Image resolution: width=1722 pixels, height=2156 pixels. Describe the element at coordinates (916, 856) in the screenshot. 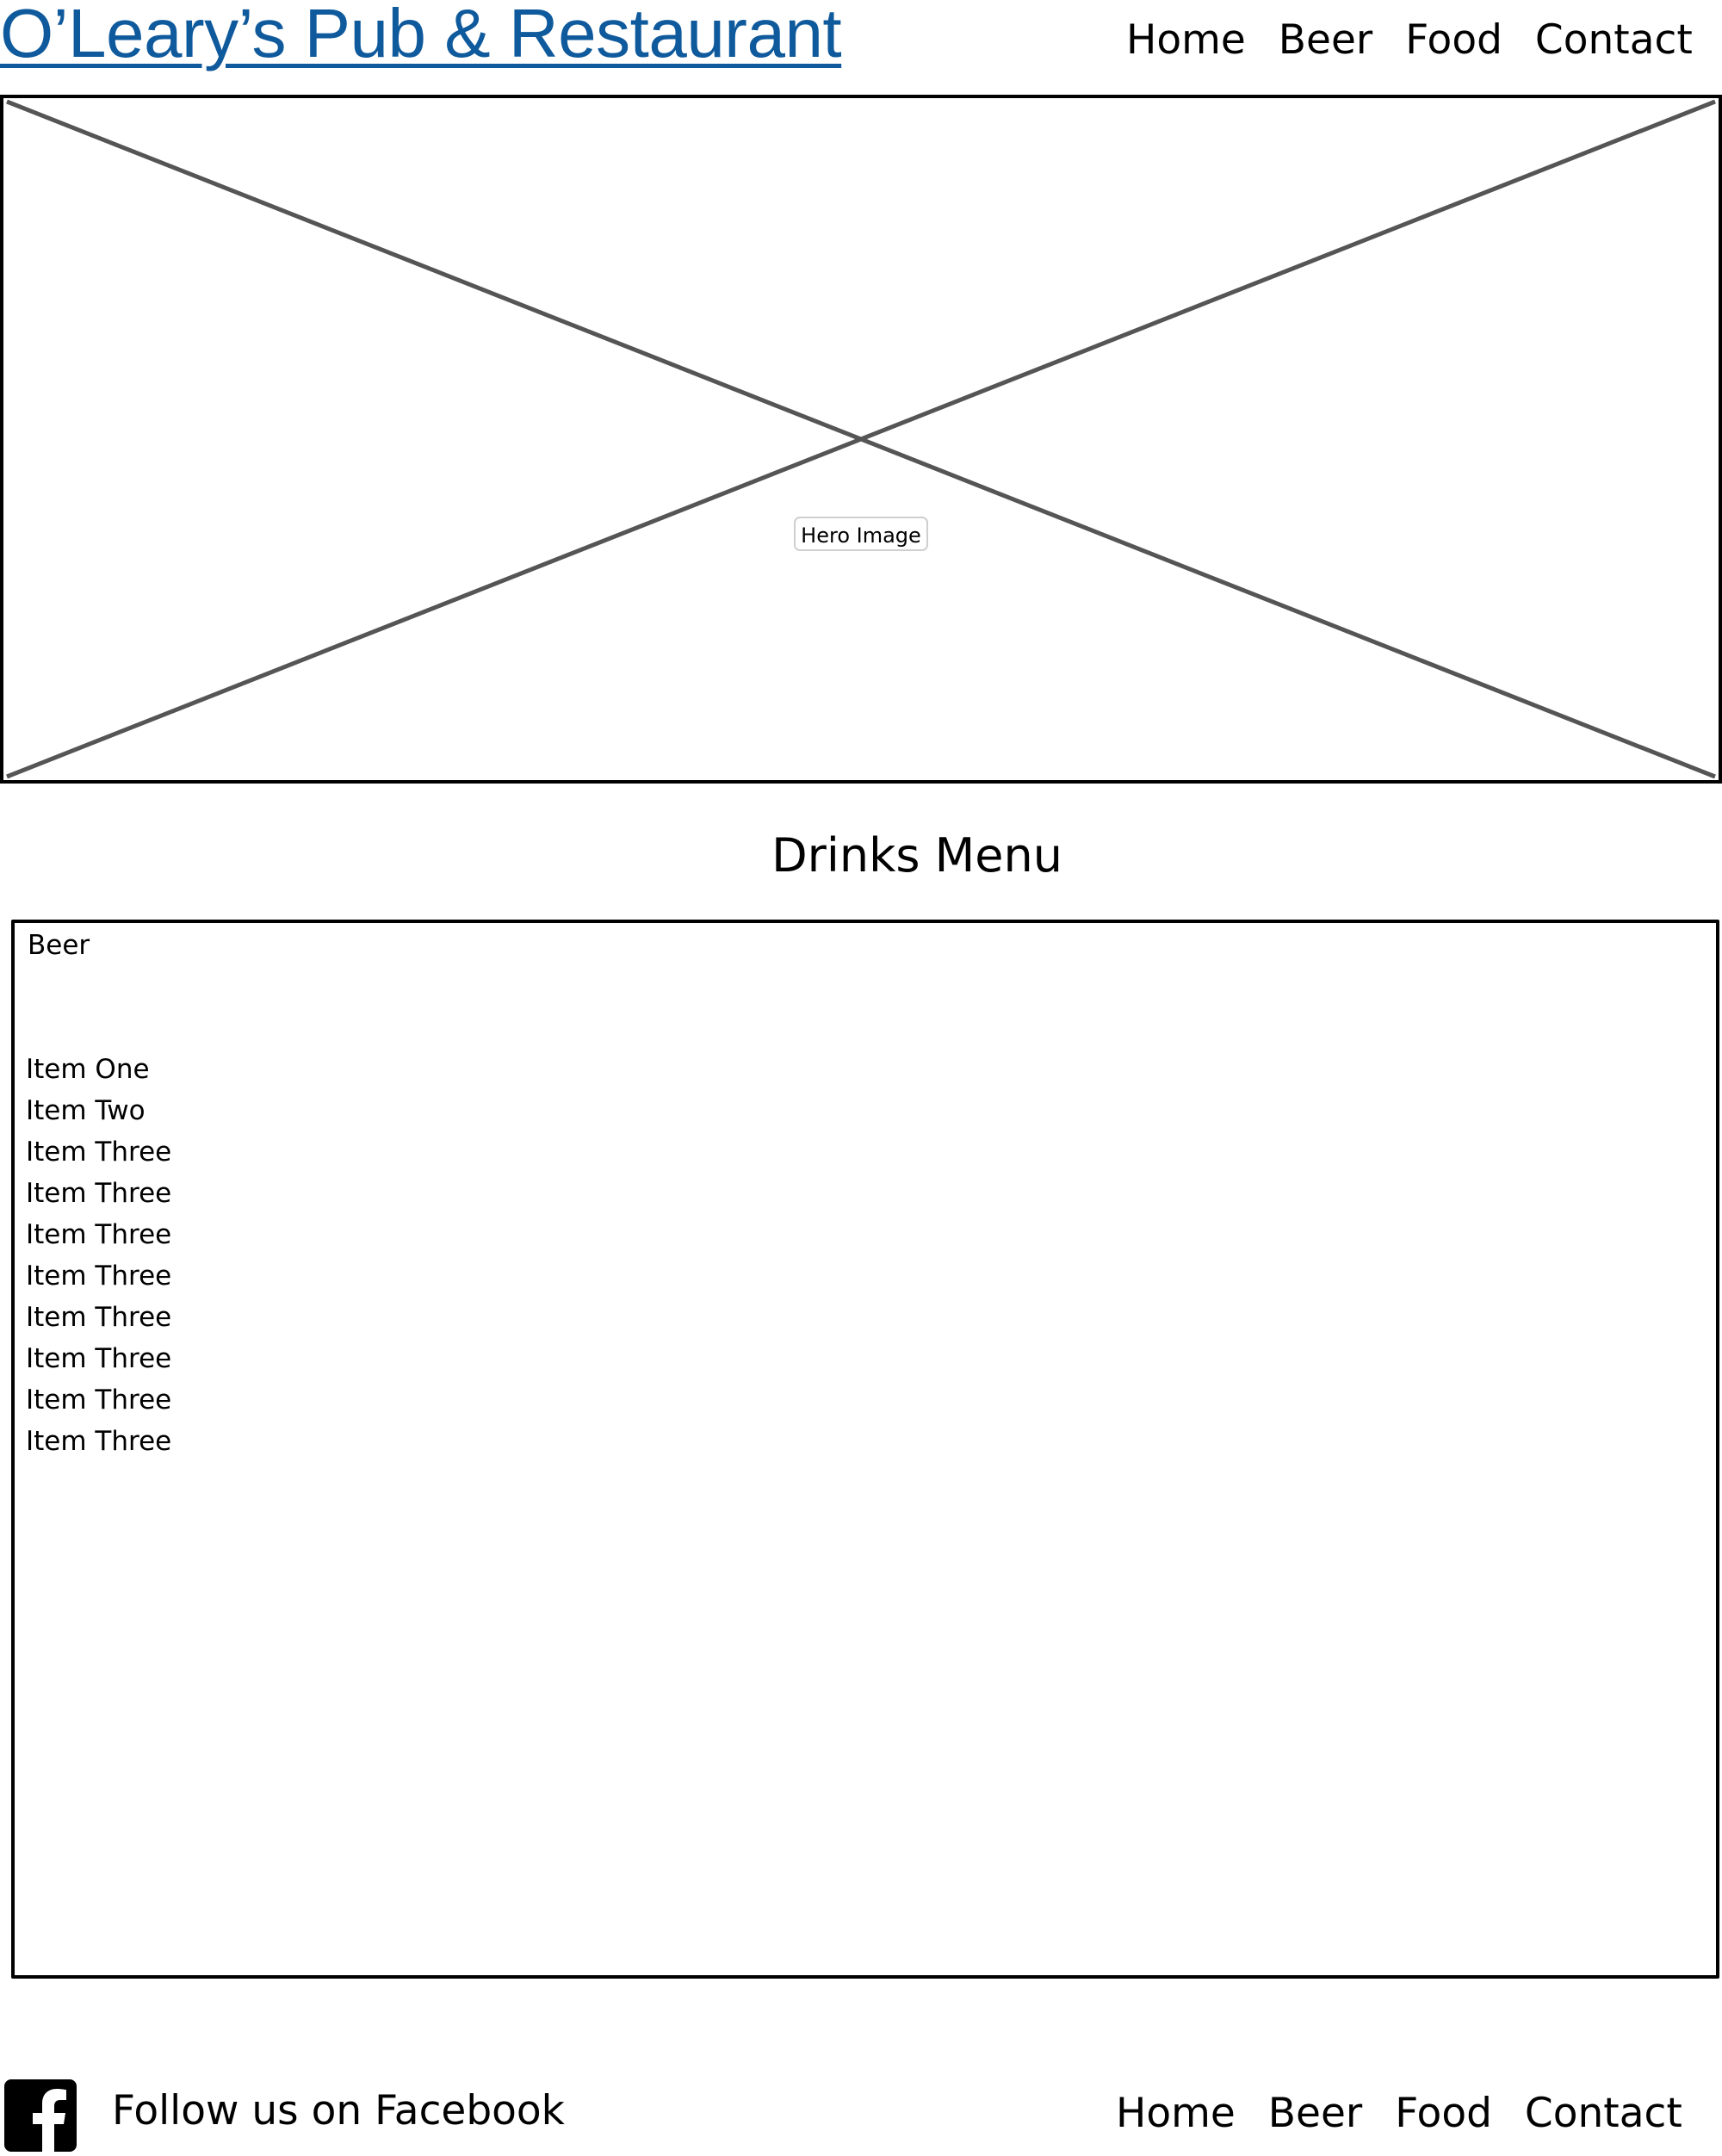

I see `drinks-menu-heading: Drinks Menu` at that location.